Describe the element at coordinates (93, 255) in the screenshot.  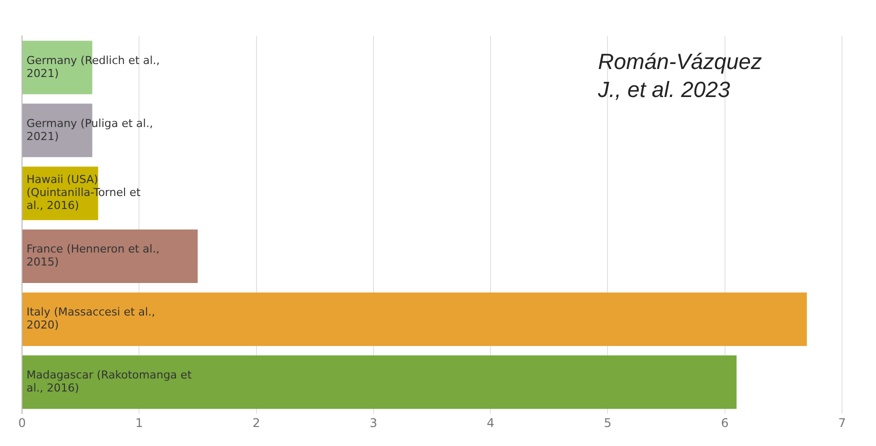
I see `y-tick-label: France (Henneron et al., 2015)` at that location.